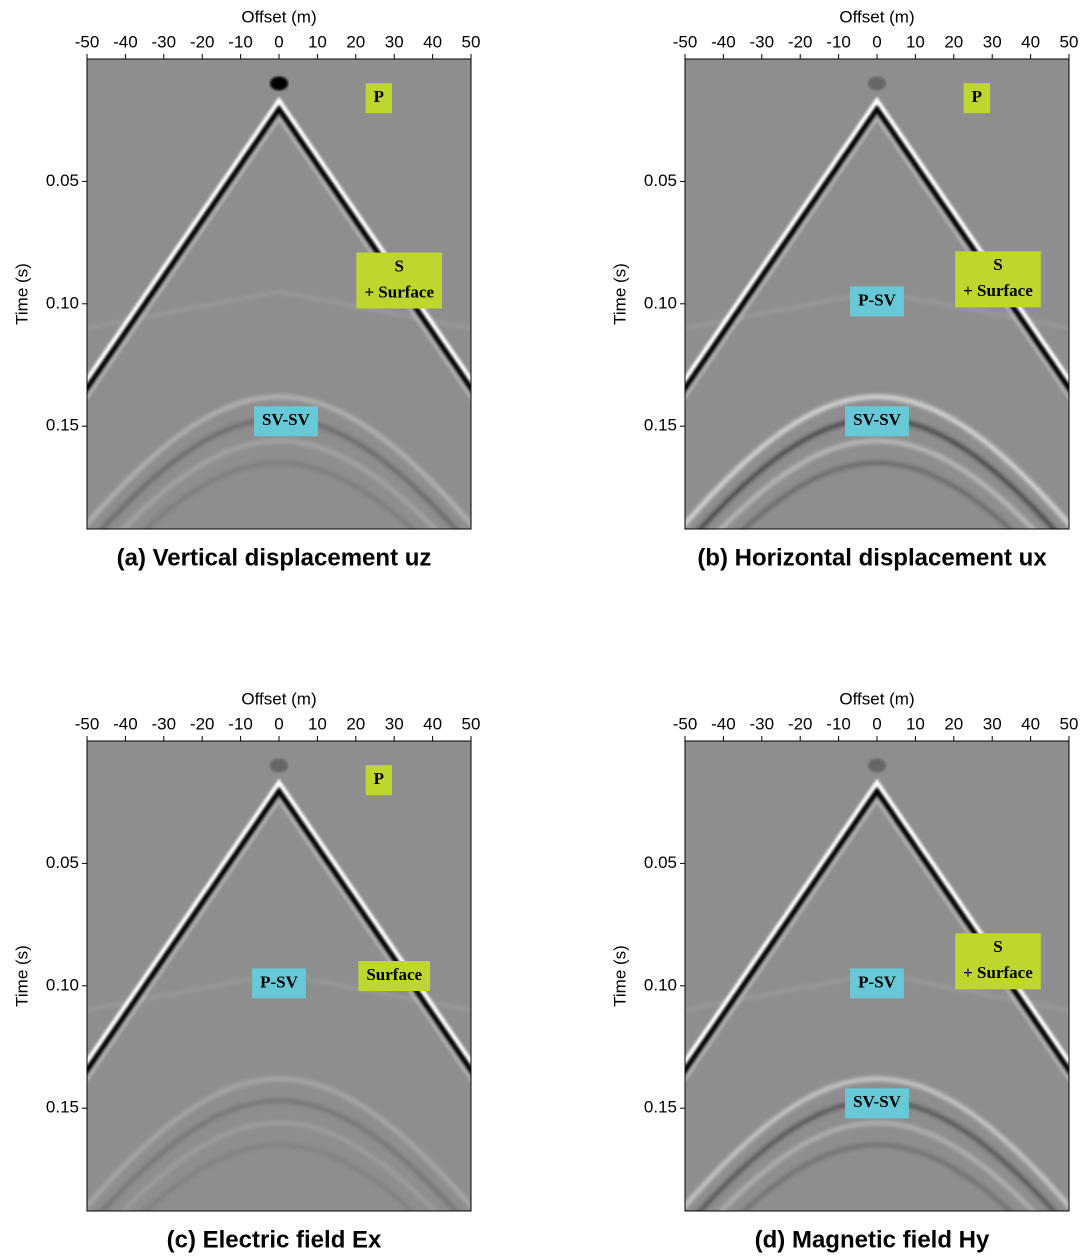 The height and width of the screenshot is (1257, 1088). I want to click on x-tick-label: -30, so click(762, 41).